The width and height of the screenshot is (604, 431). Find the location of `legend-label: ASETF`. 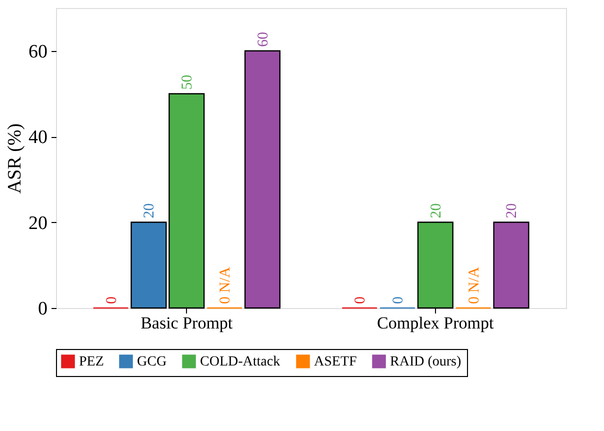

legend-label: ASETF is located at coordinates (335, 362).